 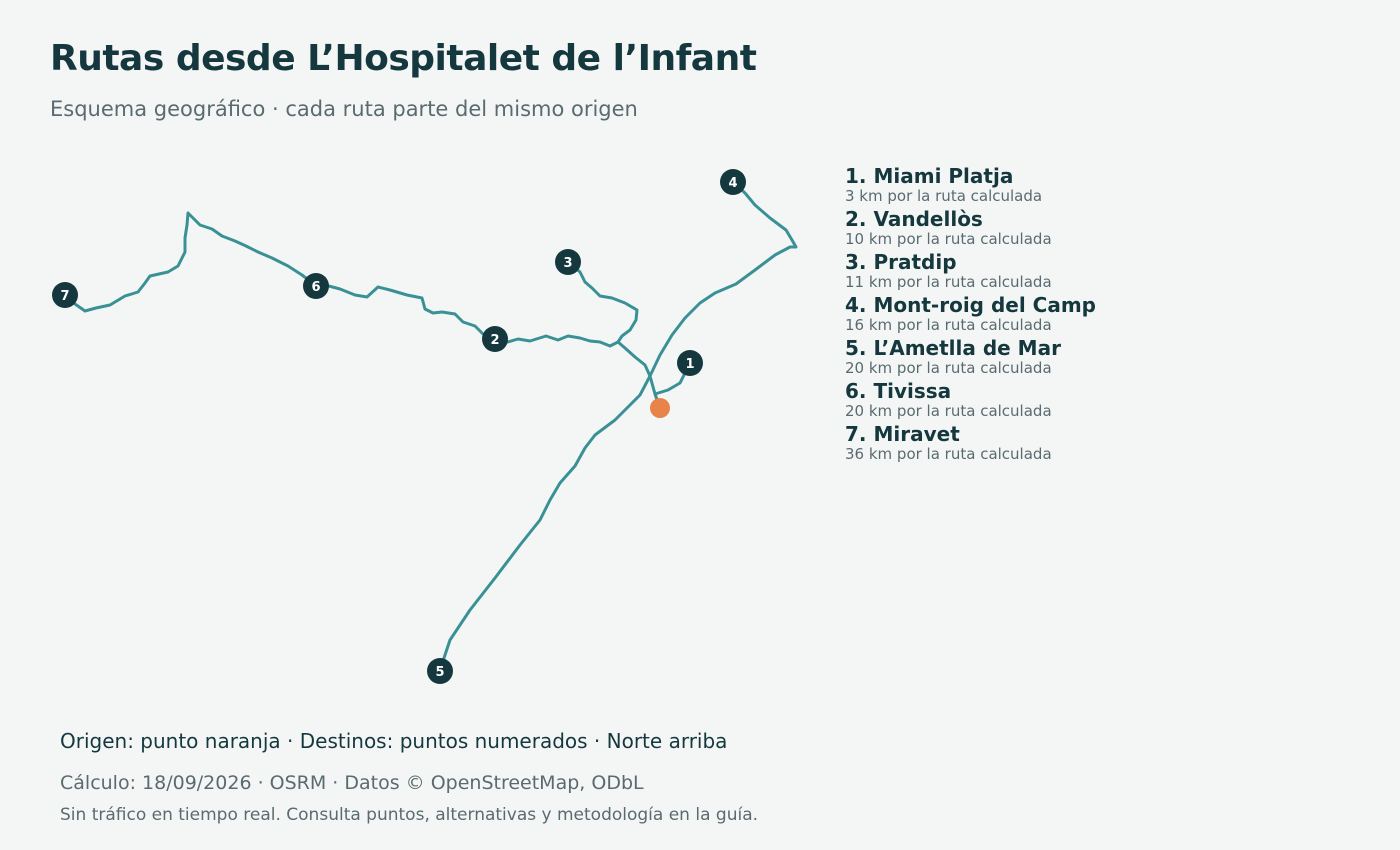 I want to click on marker-label: 2, so click(x=494, y=340).